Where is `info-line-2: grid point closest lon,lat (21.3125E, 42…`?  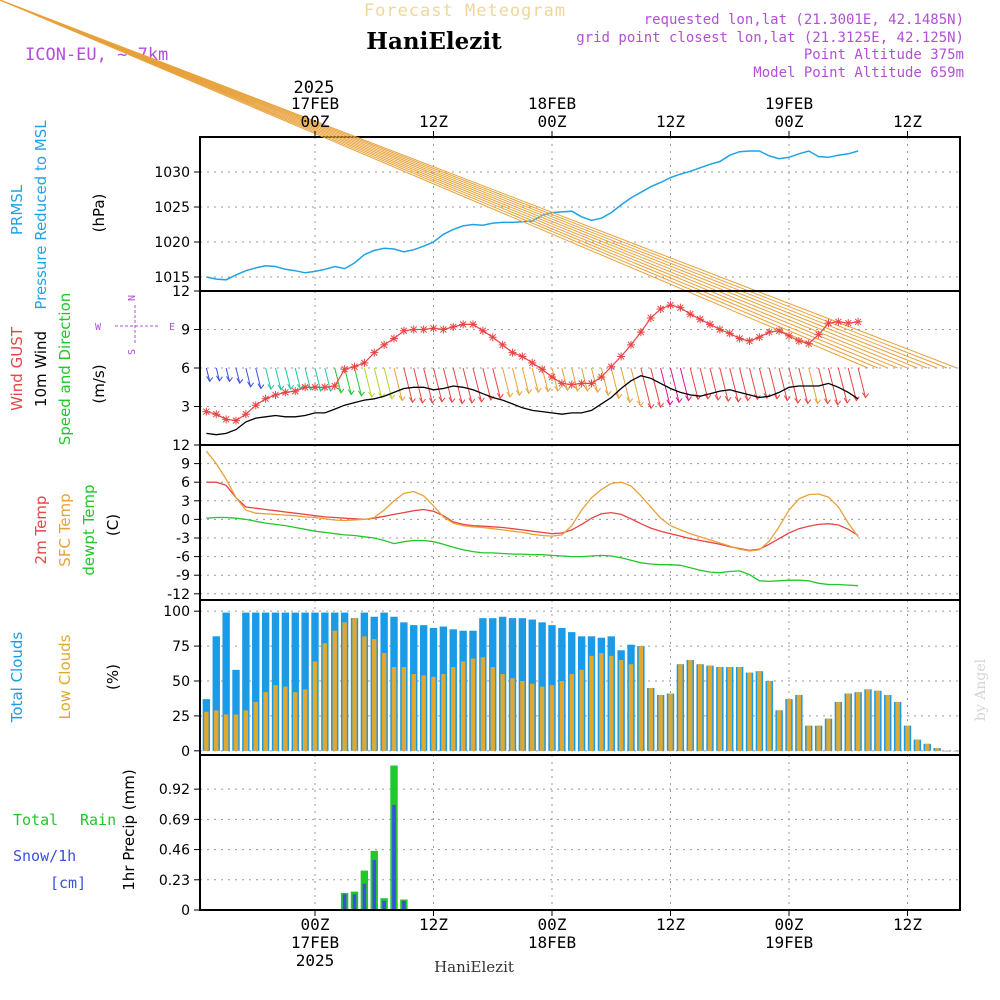
info-line-2: grid point closest lon,lat (21.3125E, 42… is located at coordinates (770, 38).